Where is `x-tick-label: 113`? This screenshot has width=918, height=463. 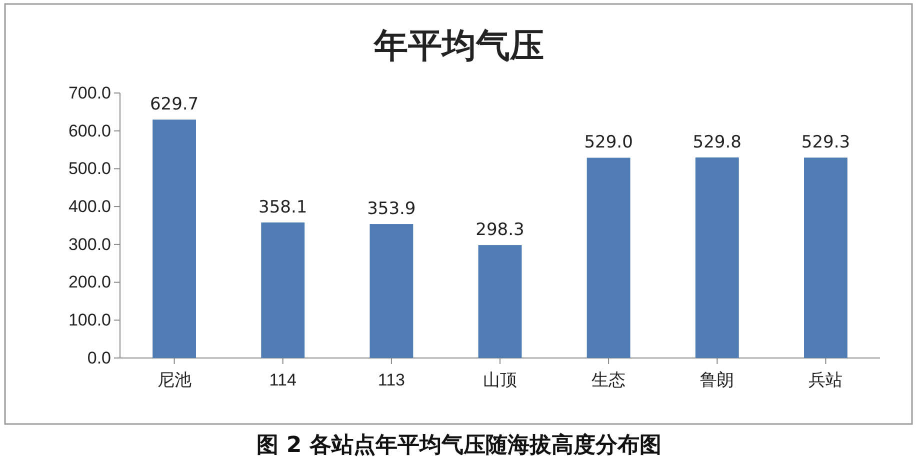
x-tick-label: 113 is located at coordinates (391, 380).